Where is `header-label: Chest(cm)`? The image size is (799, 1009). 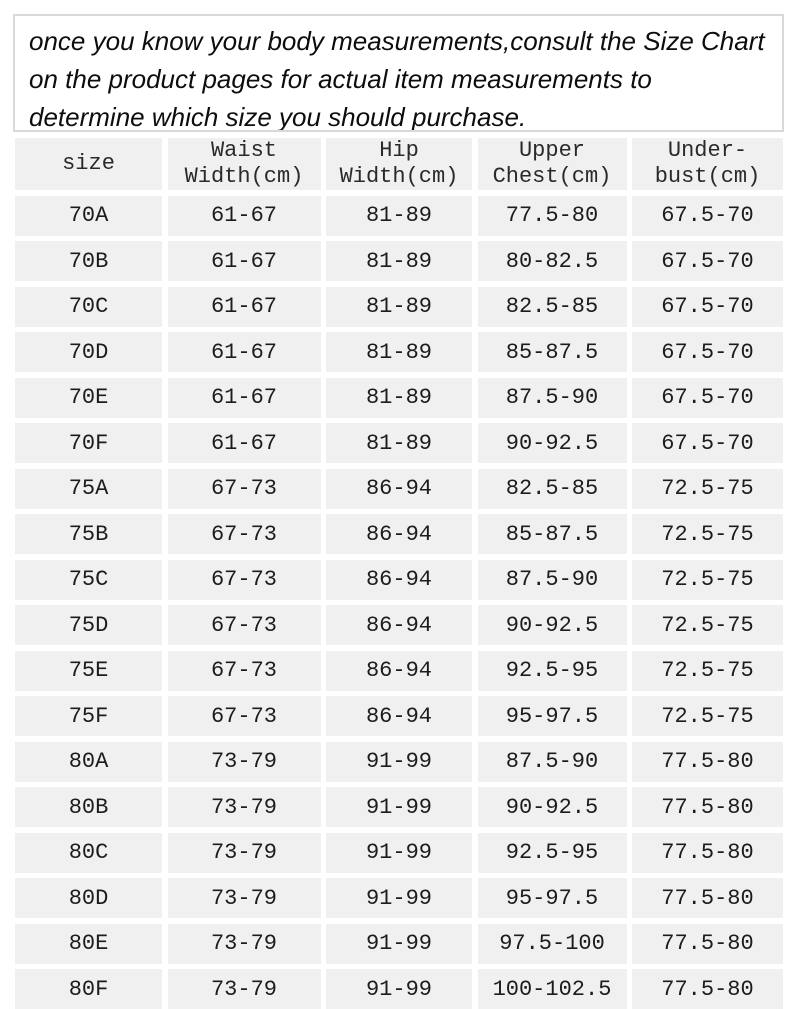 header-label: Chest(cm) is located at coordinates (552, 176).